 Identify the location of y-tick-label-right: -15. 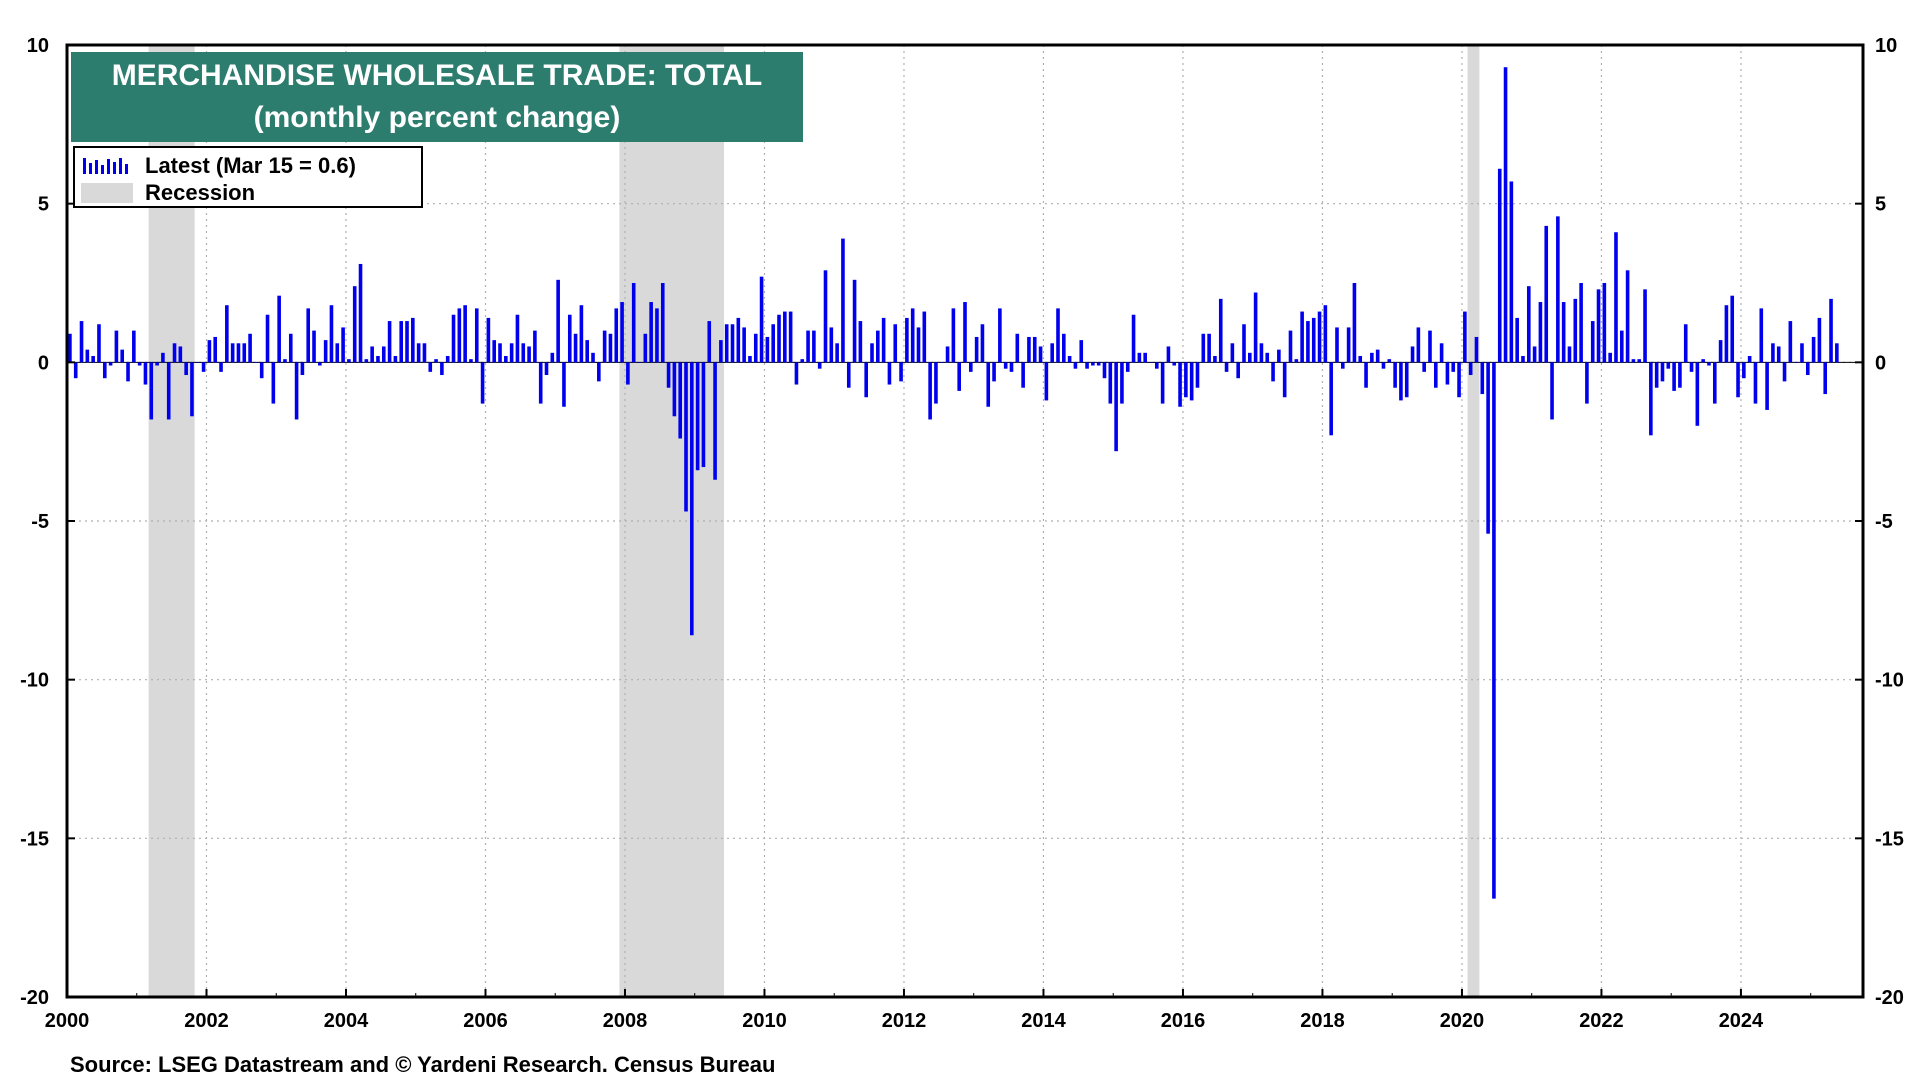
(1889, 839).